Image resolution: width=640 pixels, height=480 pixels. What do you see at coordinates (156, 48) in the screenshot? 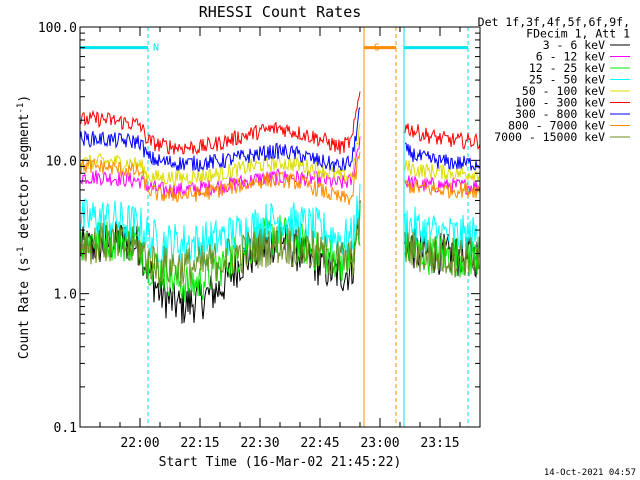
I see `flag-label: N` at bounding box center [156, 48].